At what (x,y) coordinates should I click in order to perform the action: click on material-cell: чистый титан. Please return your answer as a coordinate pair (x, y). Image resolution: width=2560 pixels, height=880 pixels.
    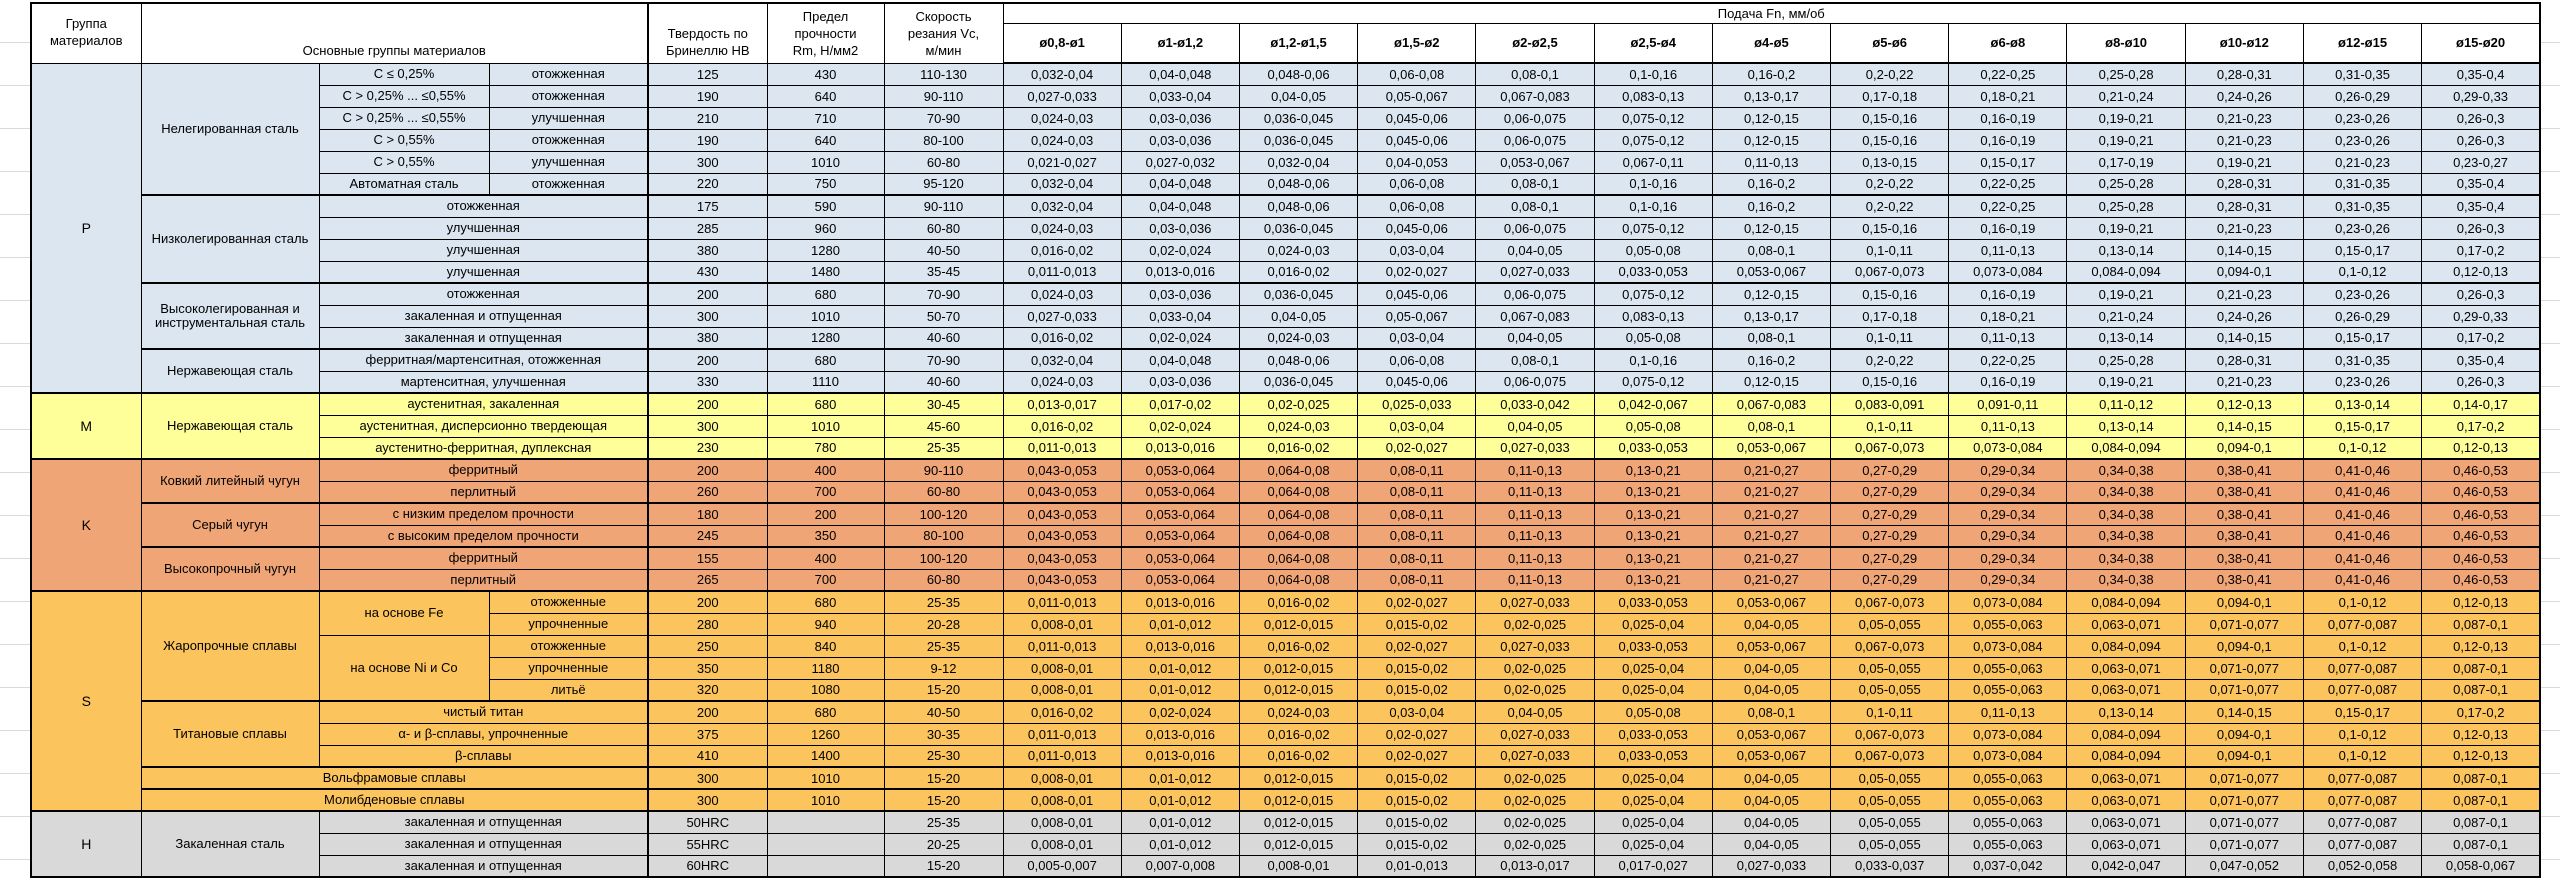
    Looking at the image, I should click on (483, 712).